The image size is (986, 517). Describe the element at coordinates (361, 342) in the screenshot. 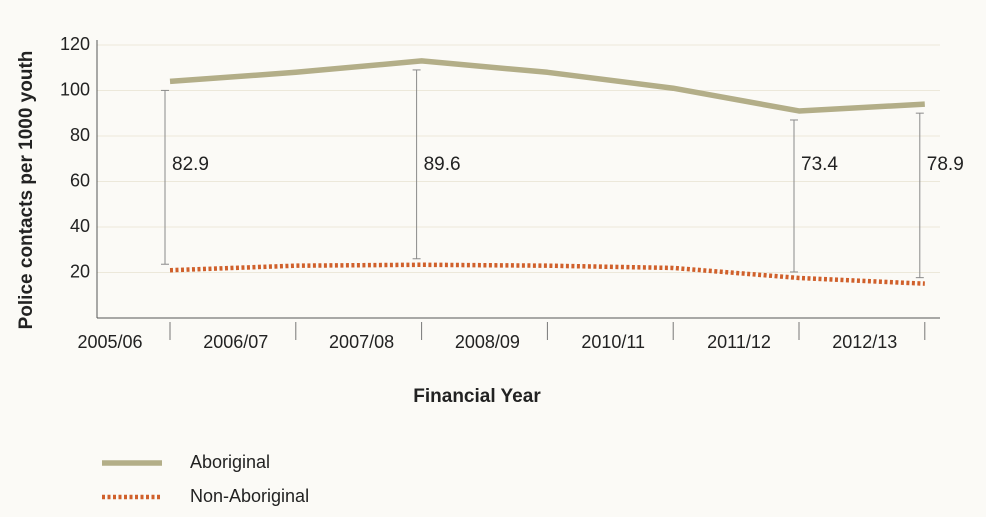

I see `x-tick-label: 2007/08` at that location.